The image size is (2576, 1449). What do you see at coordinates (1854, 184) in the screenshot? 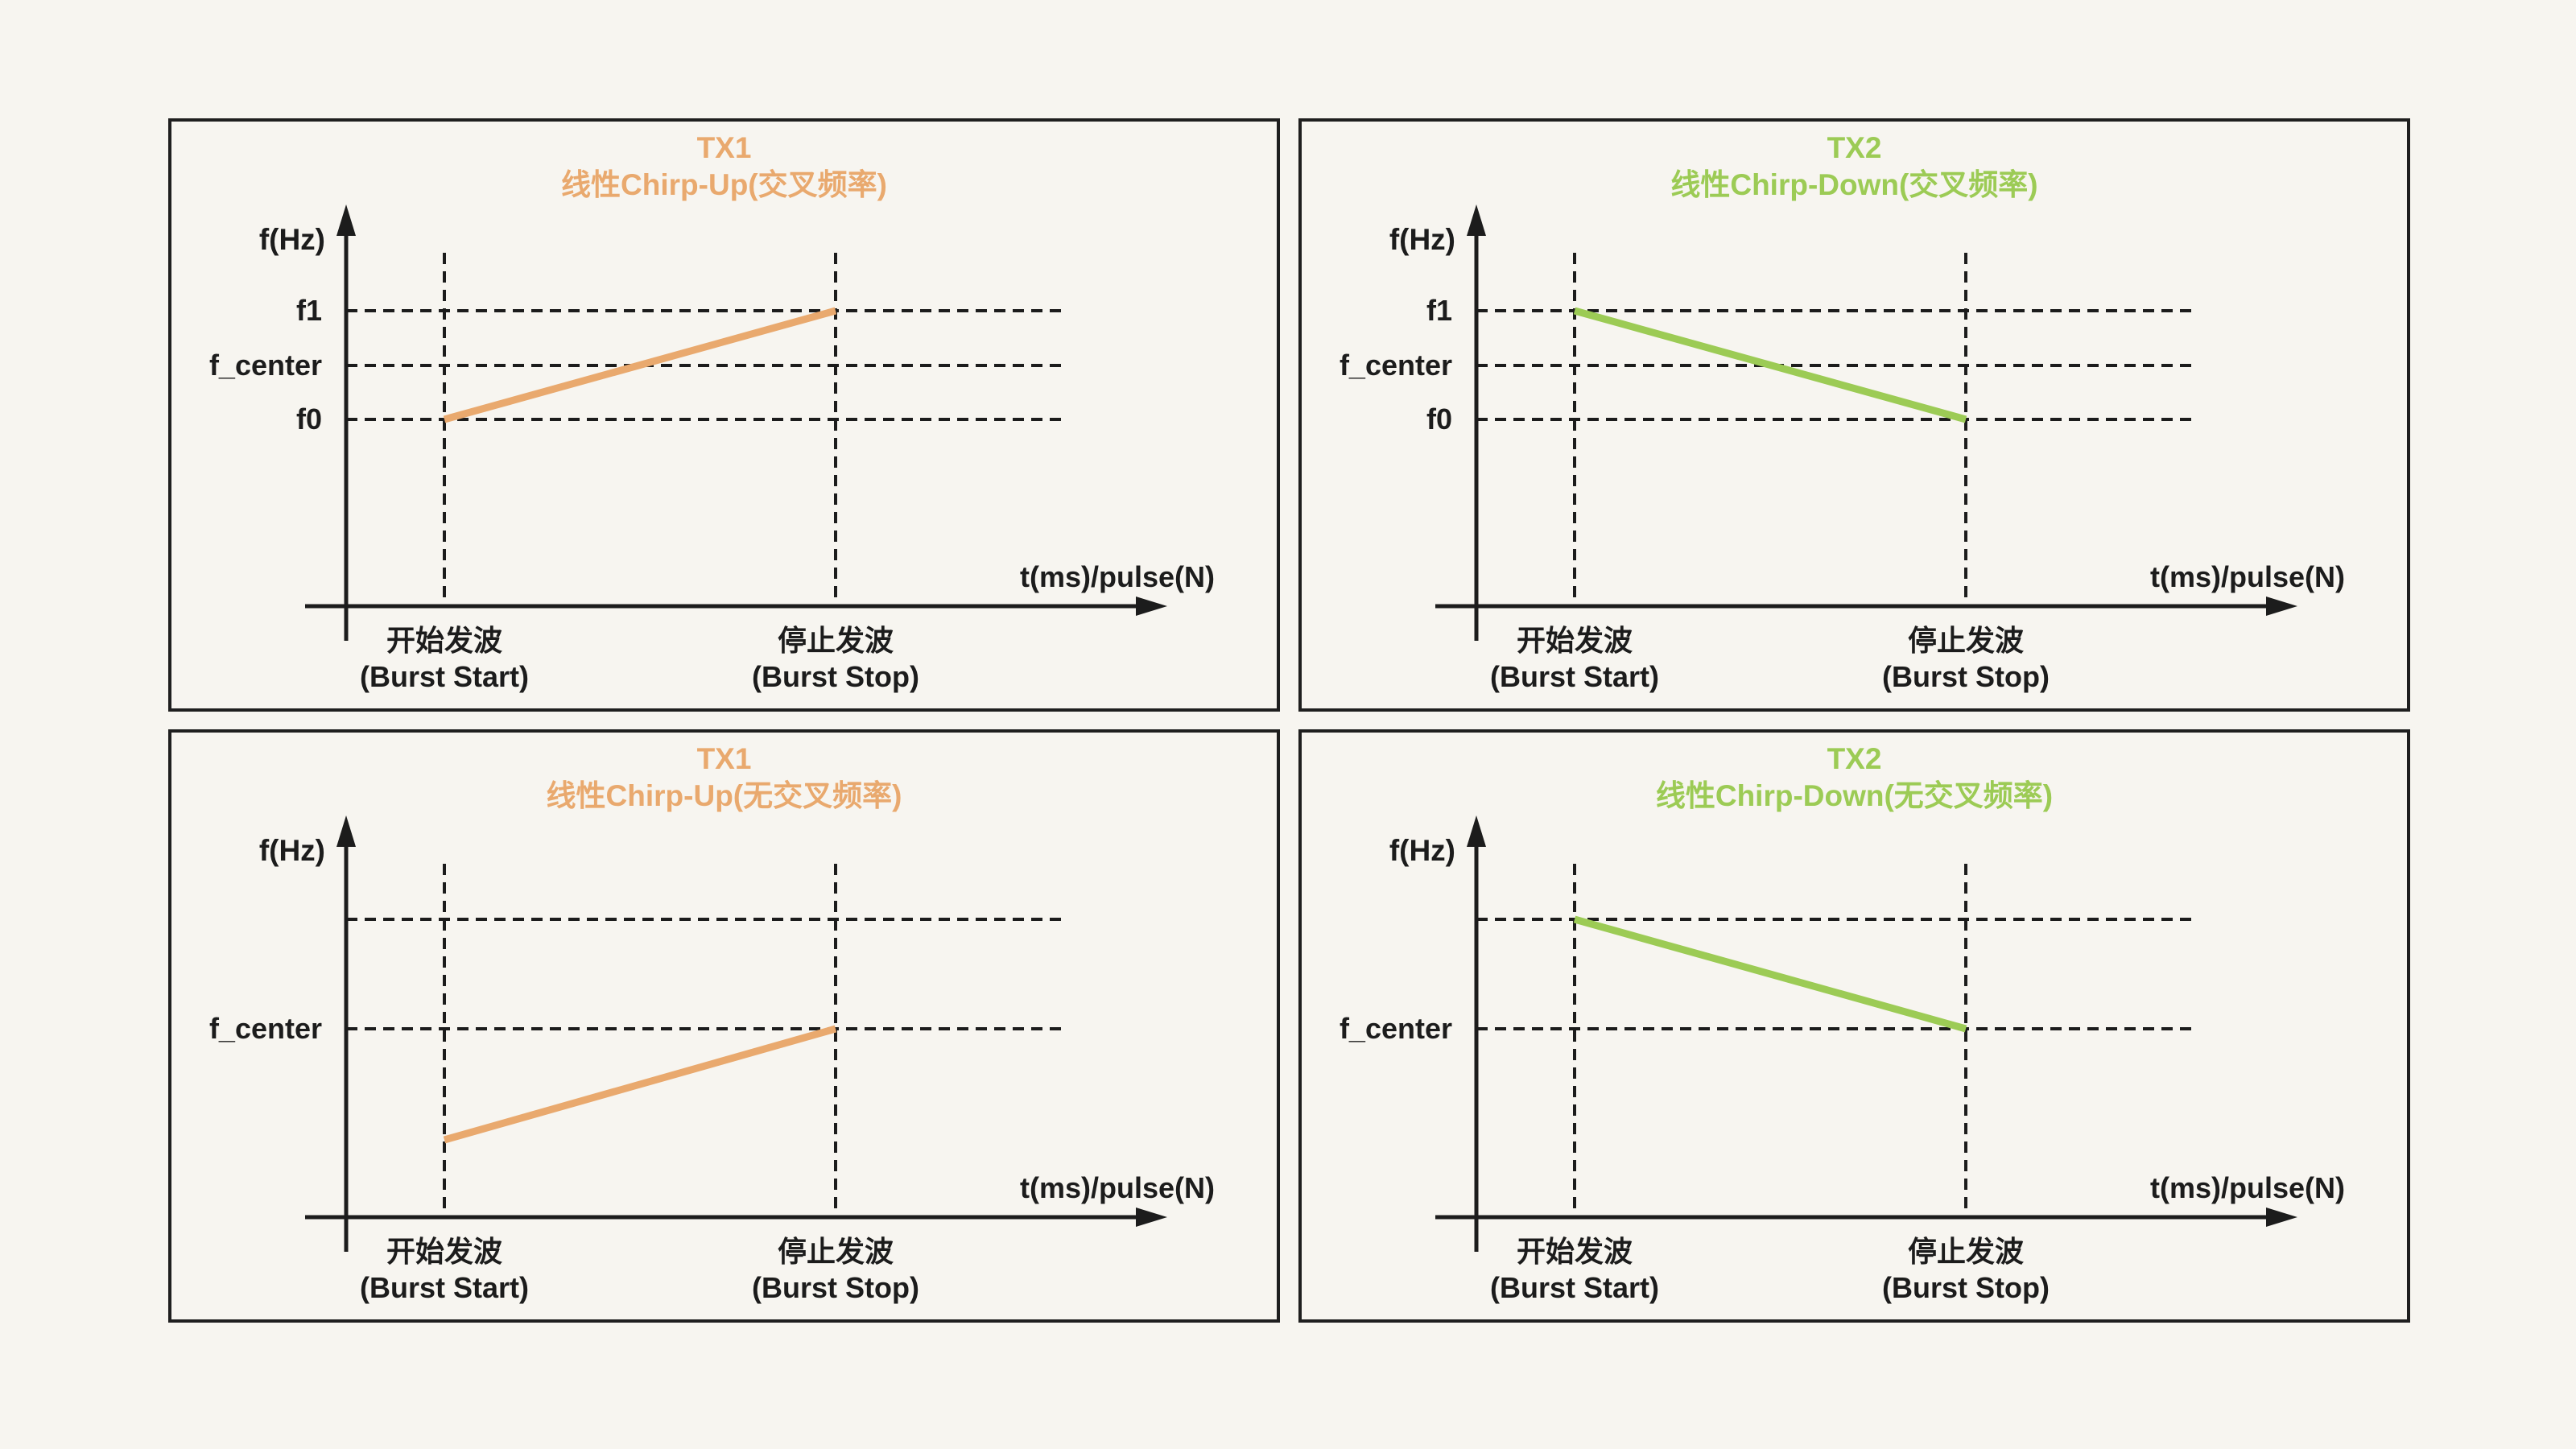
I see `panel-title-desc: 线性Chirp-Down(交叉频率)` at bounding box center [1854, 184].